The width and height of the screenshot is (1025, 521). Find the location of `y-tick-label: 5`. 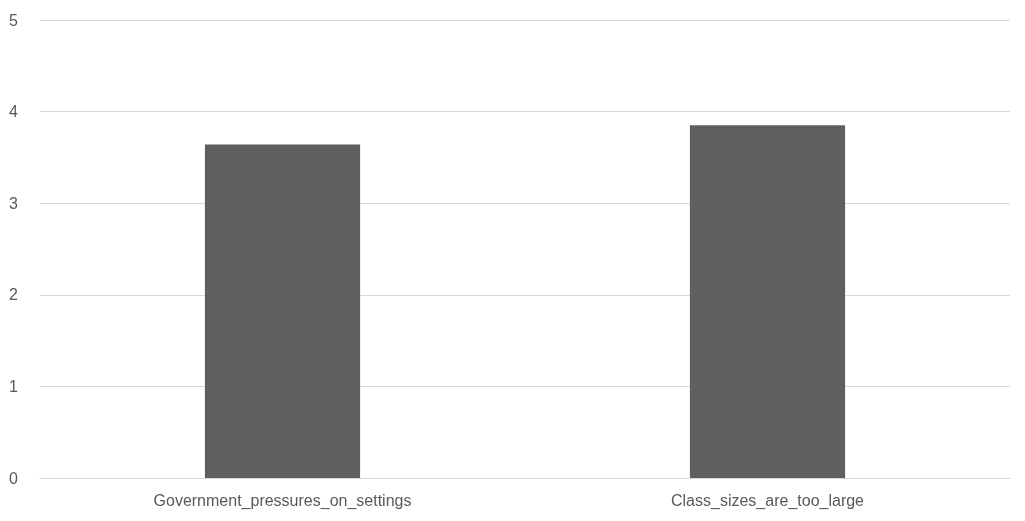

y-tick-label: 5 is located at coordinates (14, 20).